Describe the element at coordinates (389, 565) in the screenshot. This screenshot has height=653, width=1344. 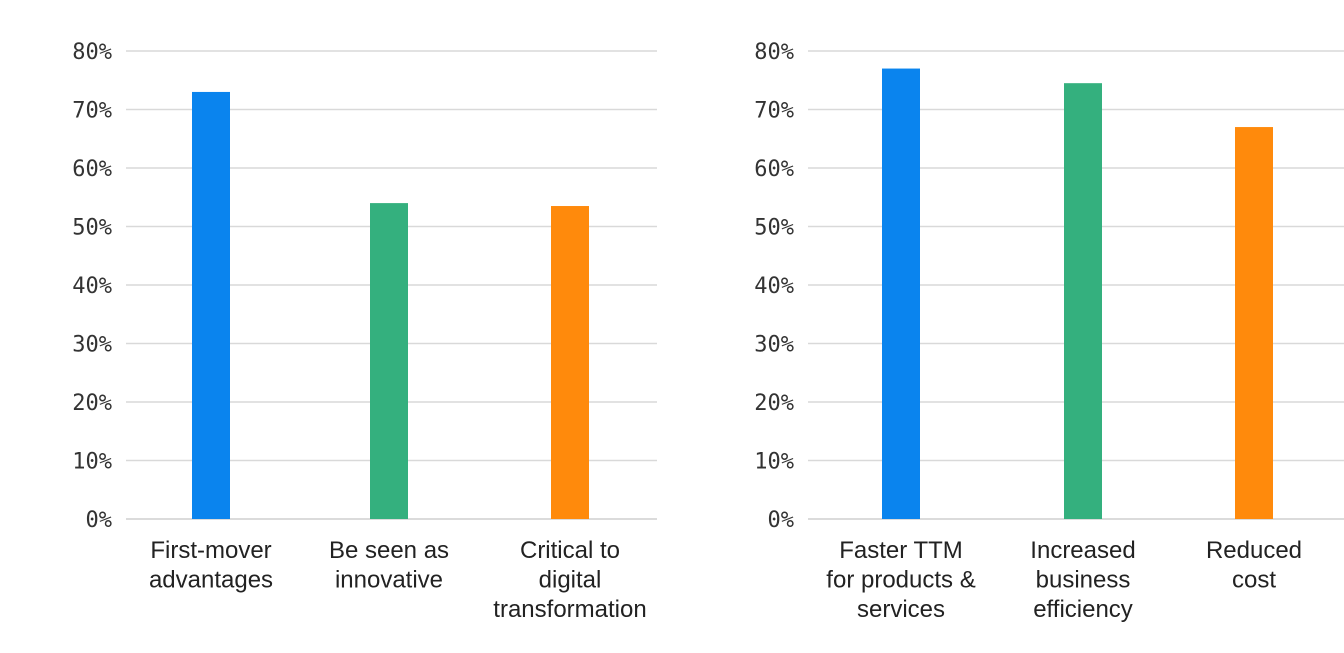
I see `x-category-label: Be seen as innovative` at that location.